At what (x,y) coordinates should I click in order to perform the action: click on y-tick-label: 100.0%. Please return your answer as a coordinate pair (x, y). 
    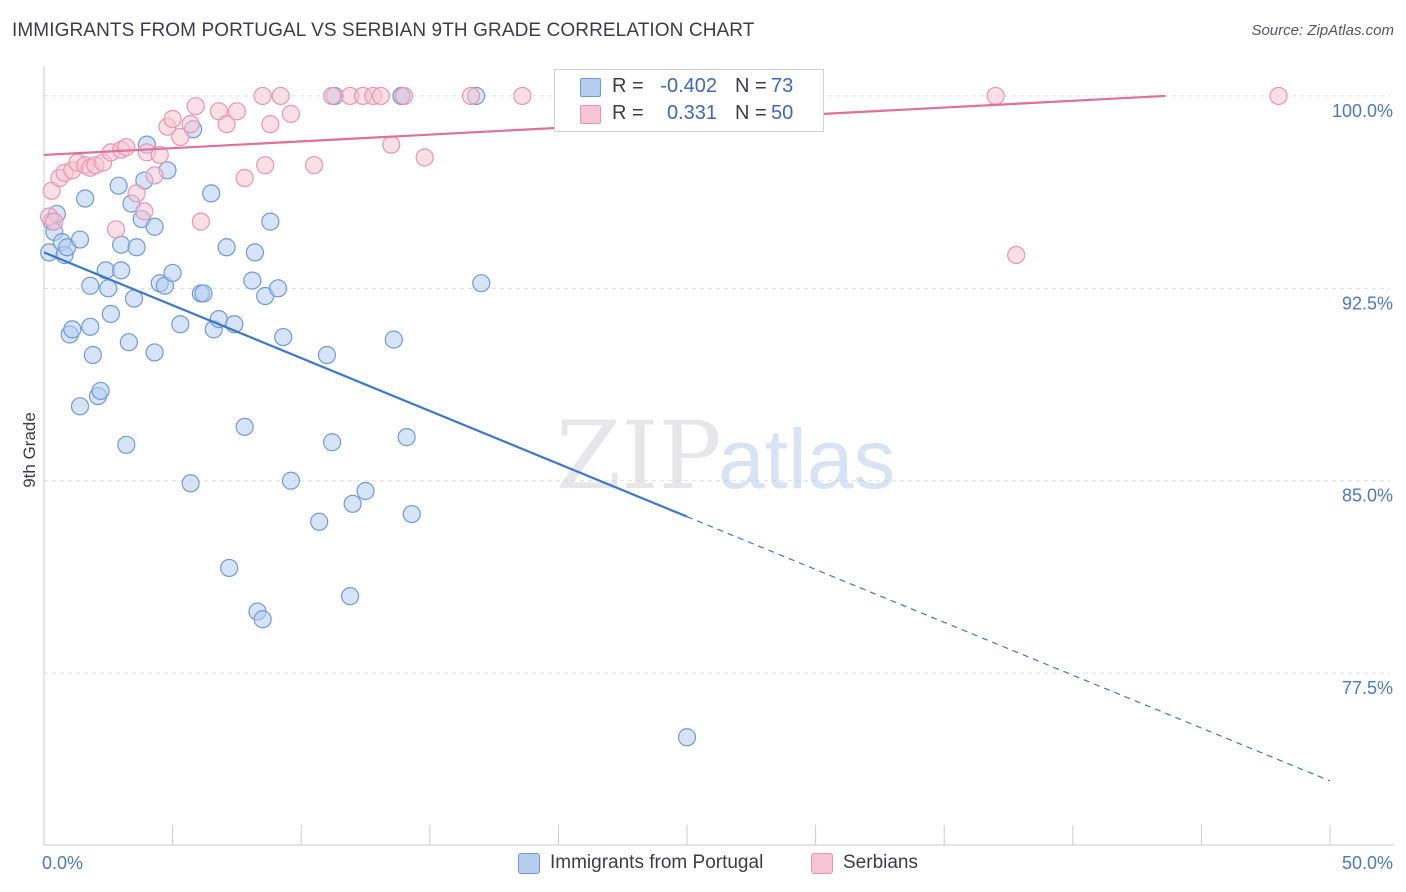
    Looking at the image, I should click on (1362, 111).